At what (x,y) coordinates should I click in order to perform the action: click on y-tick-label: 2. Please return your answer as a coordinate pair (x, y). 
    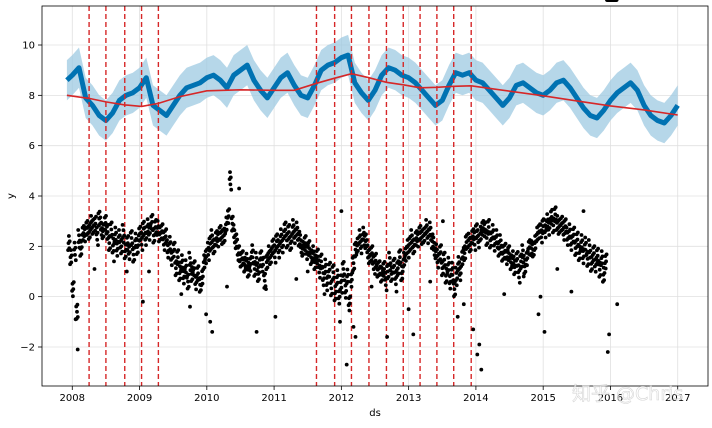
    Looking at the image, I should click on (32, 247).